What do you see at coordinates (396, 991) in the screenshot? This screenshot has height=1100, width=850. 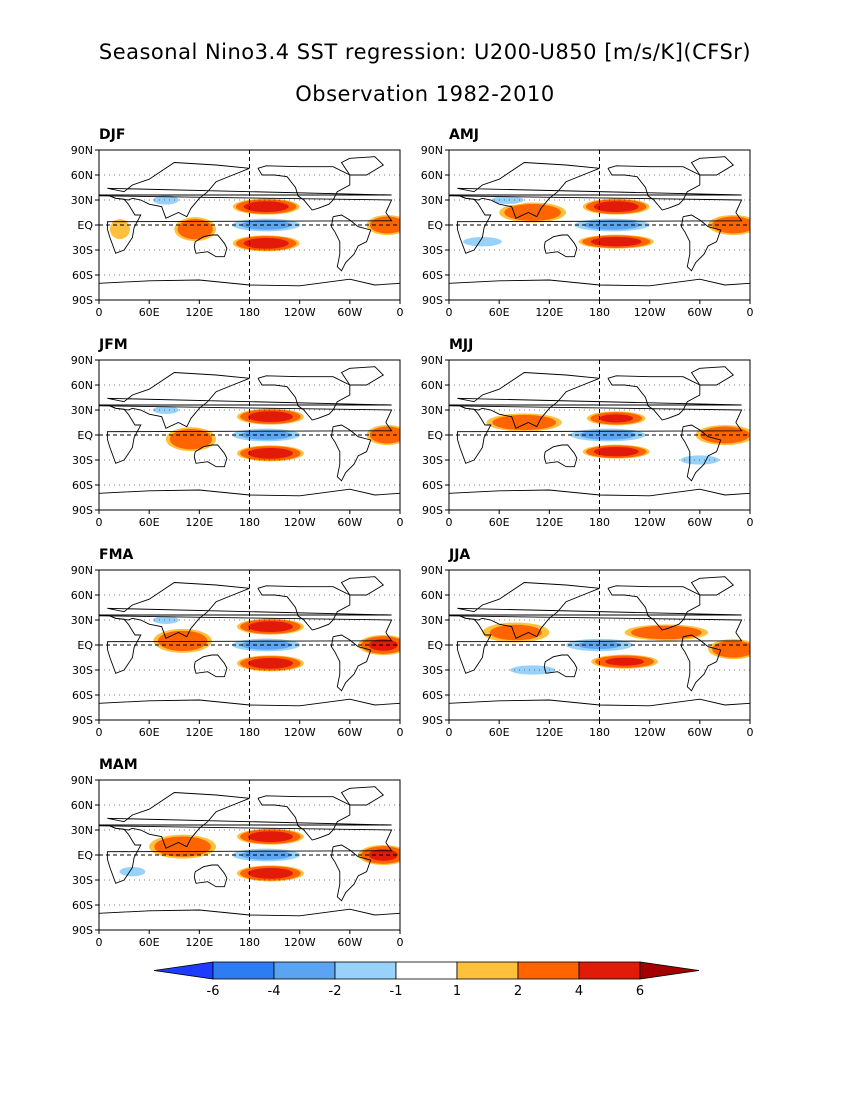 I see `colorbar-tick-label: -1` at bounding box center [396, 991].